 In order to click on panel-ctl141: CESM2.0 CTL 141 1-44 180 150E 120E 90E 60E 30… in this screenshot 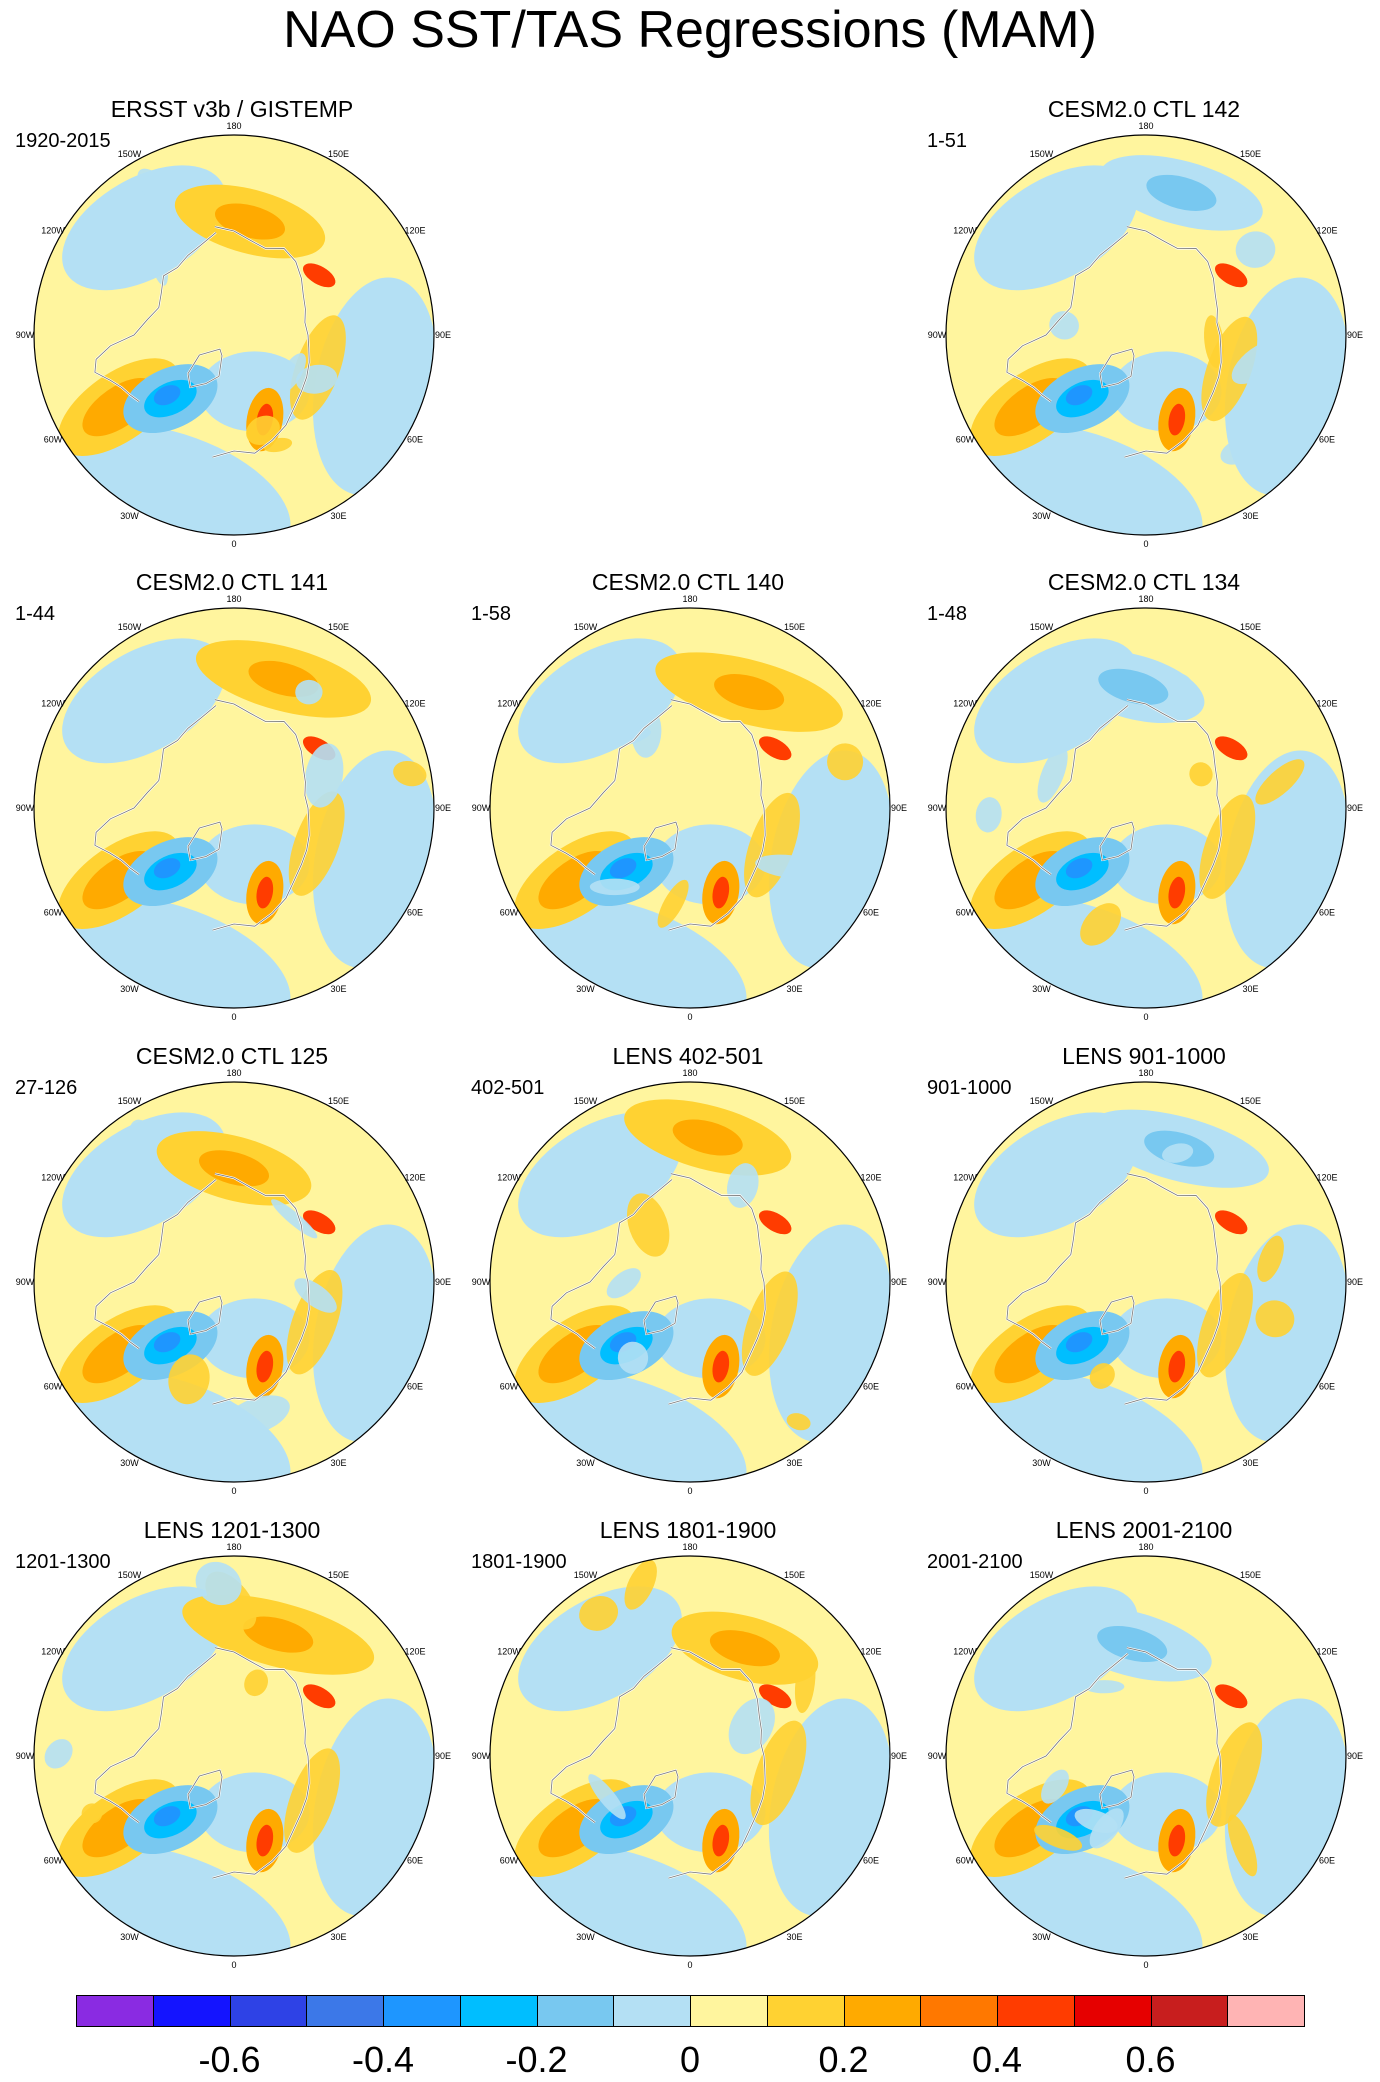, I will do `click(232, 803)`.